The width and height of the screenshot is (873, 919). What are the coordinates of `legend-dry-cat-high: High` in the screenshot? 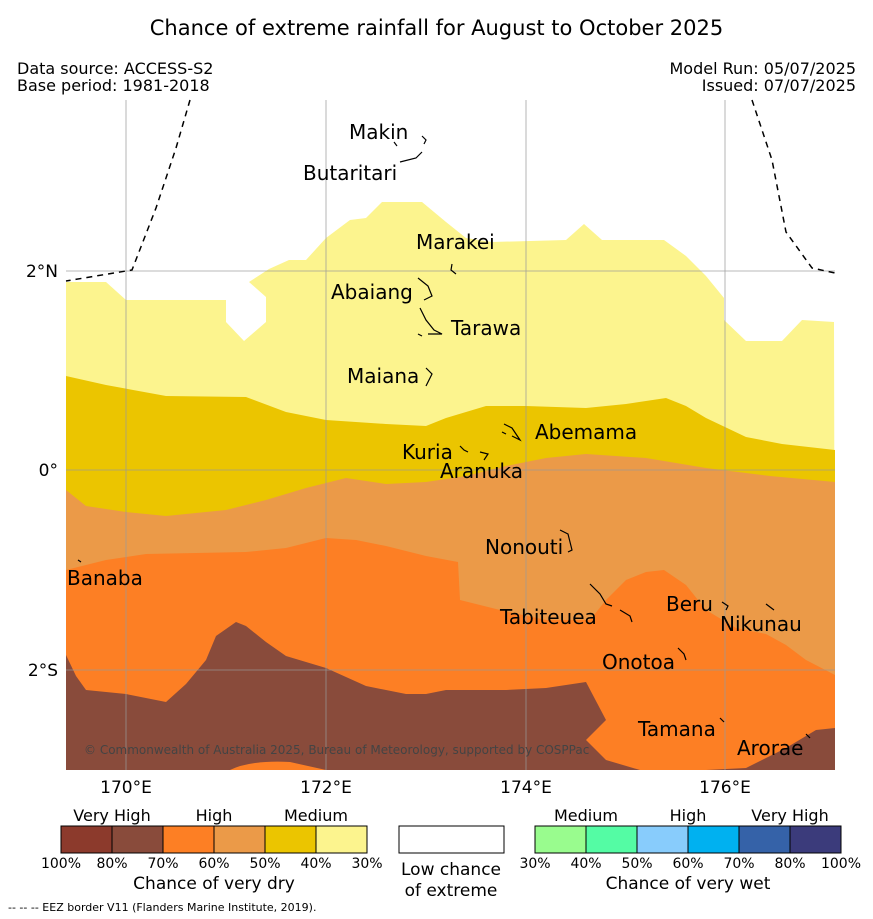 It's located at (214, 815).